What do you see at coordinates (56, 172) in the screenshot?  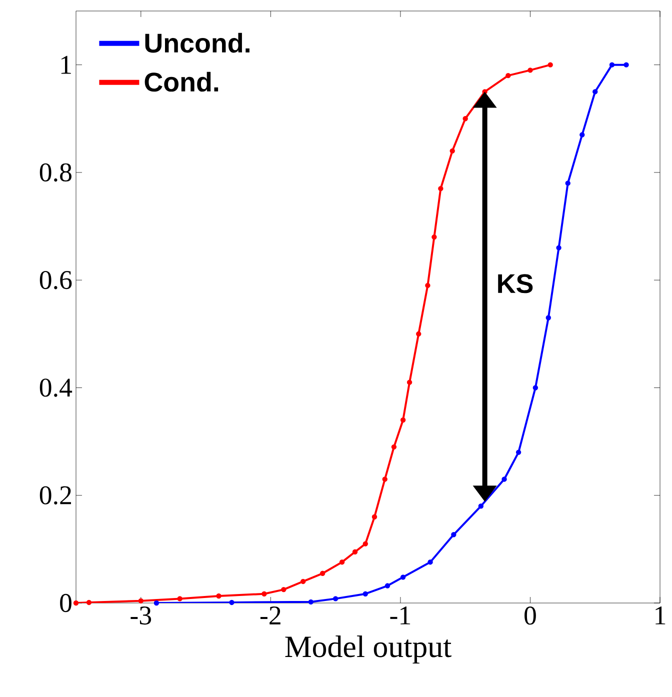 I see `y-tick-label: 0.8` at bounding box center [56, 172].